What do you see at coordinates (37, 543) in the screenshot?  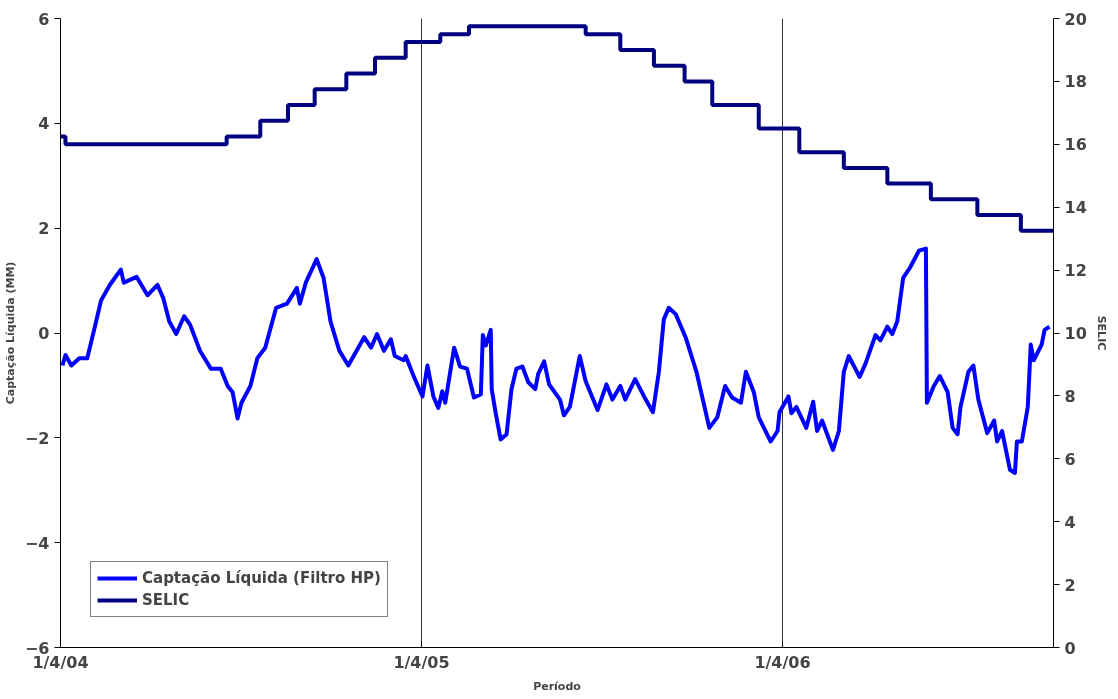 I see `y-tick-label: −4` at bounding box center [37, 543].